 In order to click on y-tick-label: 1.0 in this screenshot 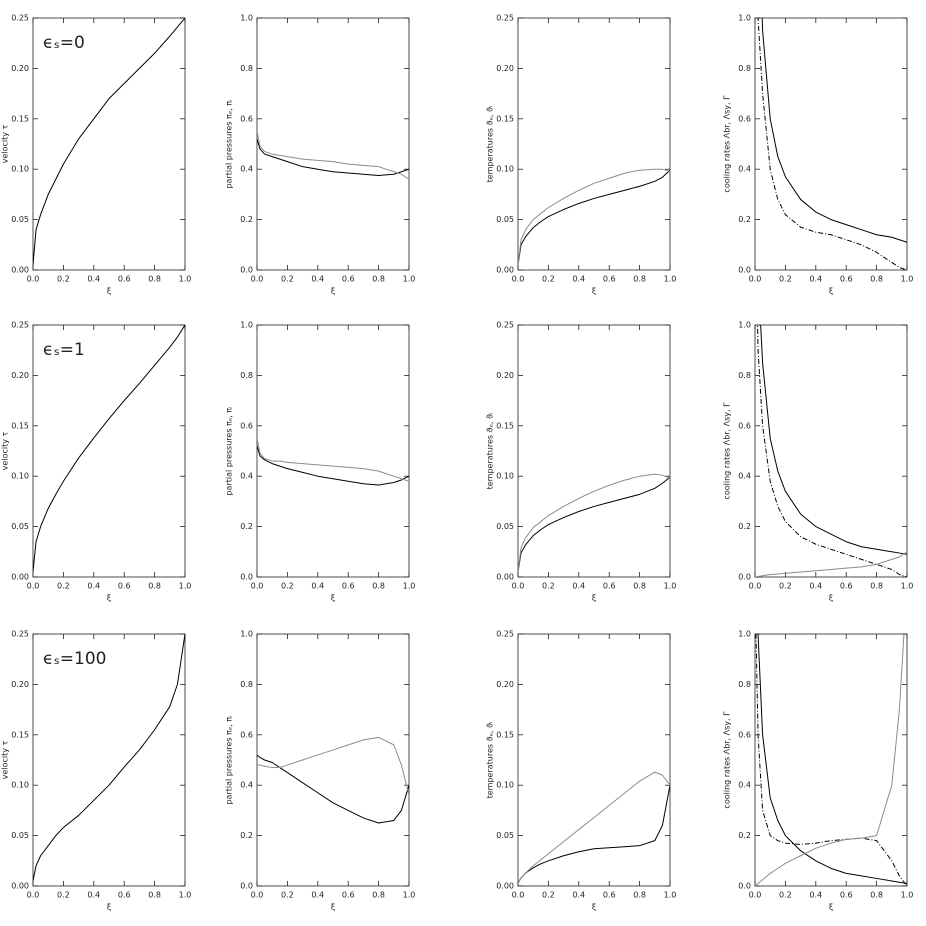, I will do `click(744, 18)`.